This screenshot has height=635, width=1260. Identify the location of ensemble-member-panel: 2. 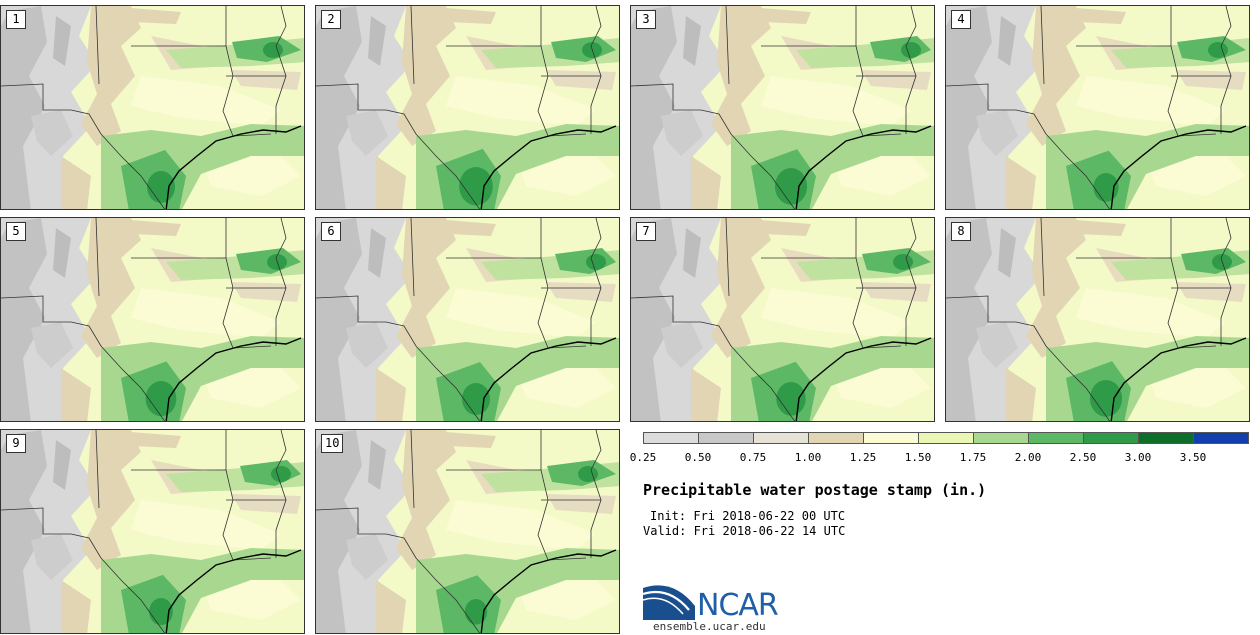
(467, 107).